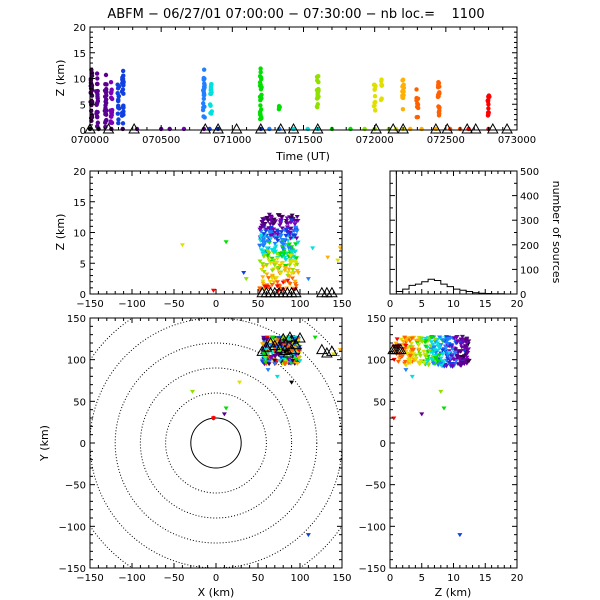  Describe the element at coordinates (453, 578) in the screenshot. I see `x-tick-label: 10` at that location.